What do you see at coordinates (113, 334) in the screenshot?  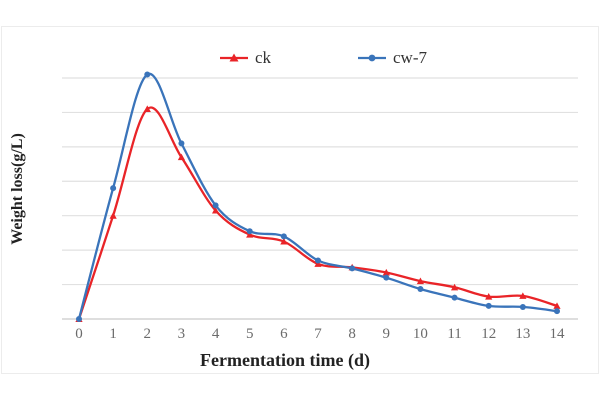 I see `x-tick-label: 1` at bounding box center [113, 334].